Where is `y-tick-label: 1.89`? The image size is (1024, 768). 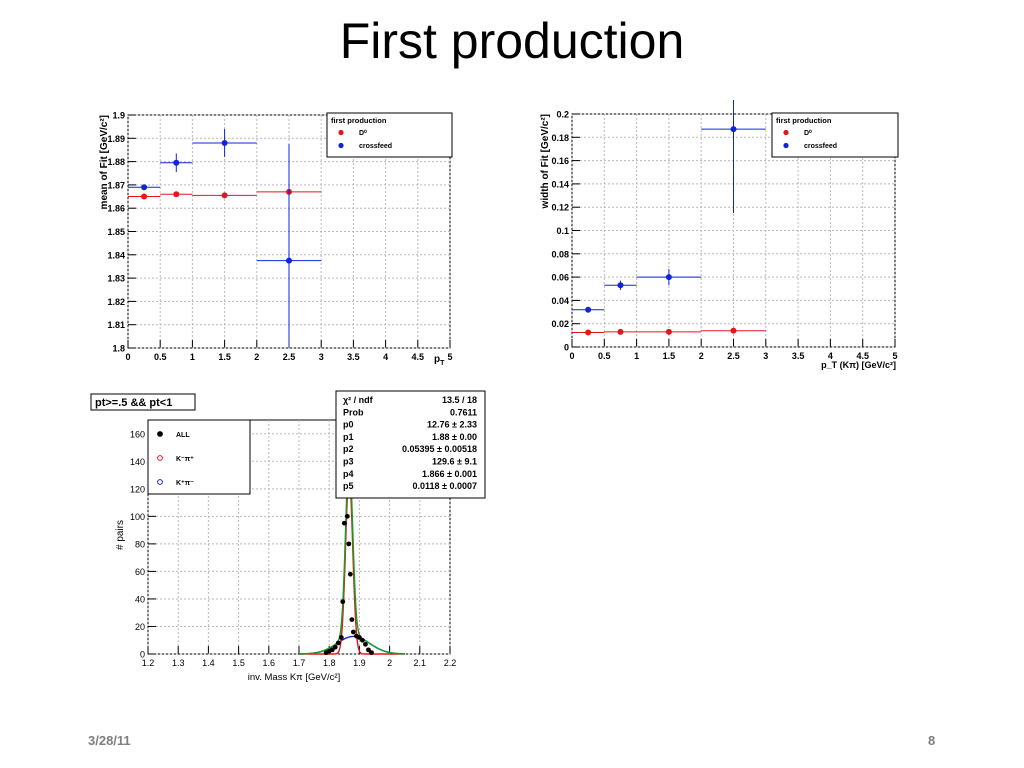
y-tick-label: 1.89 is located at coordinates (116, 139).